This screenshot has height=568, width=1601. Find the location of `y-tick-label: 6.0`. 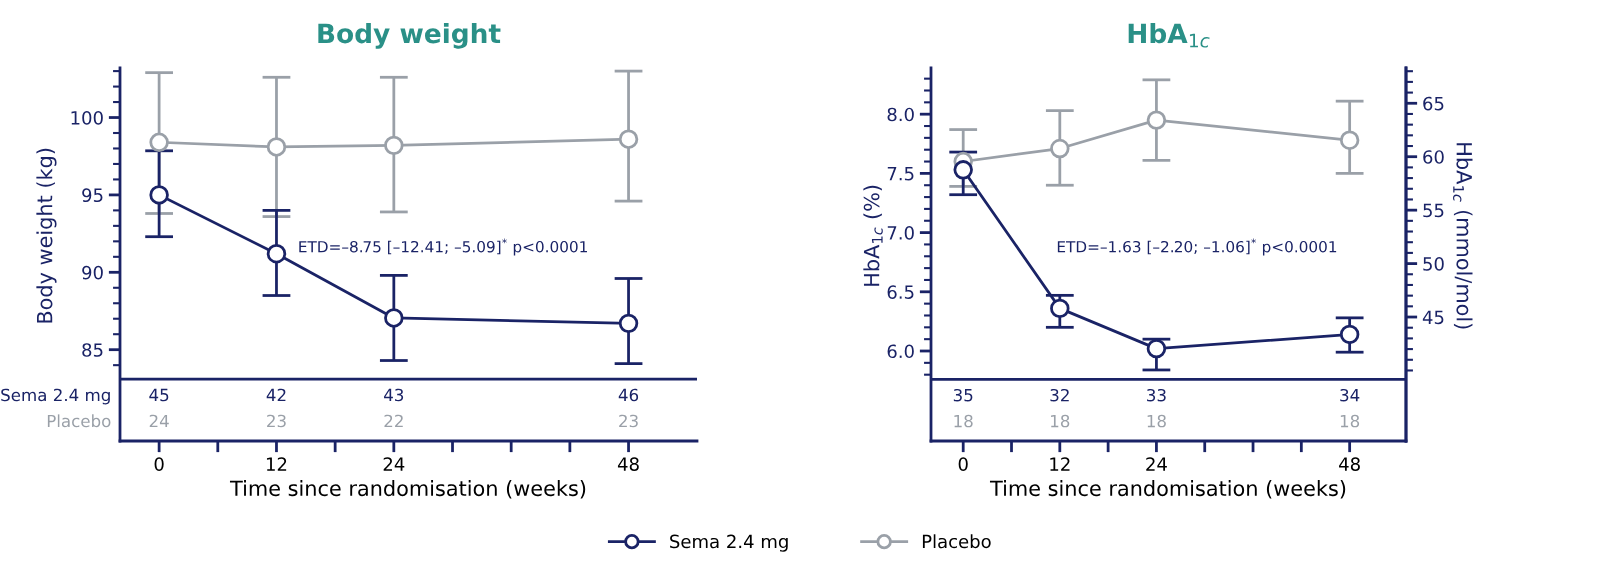

y-tick-label: 6.0 is located at coordinates (900, 351).